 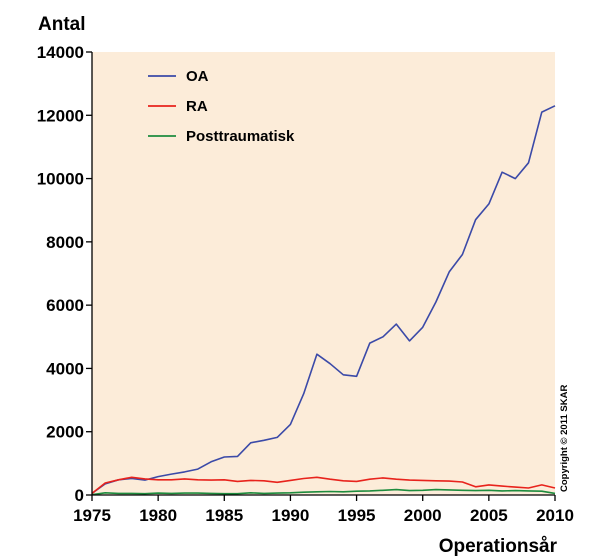 What do you see at coordinates (79, 495) in the screenshot?
I see `y-tick-label: 0` at bounding box center [79, 495].